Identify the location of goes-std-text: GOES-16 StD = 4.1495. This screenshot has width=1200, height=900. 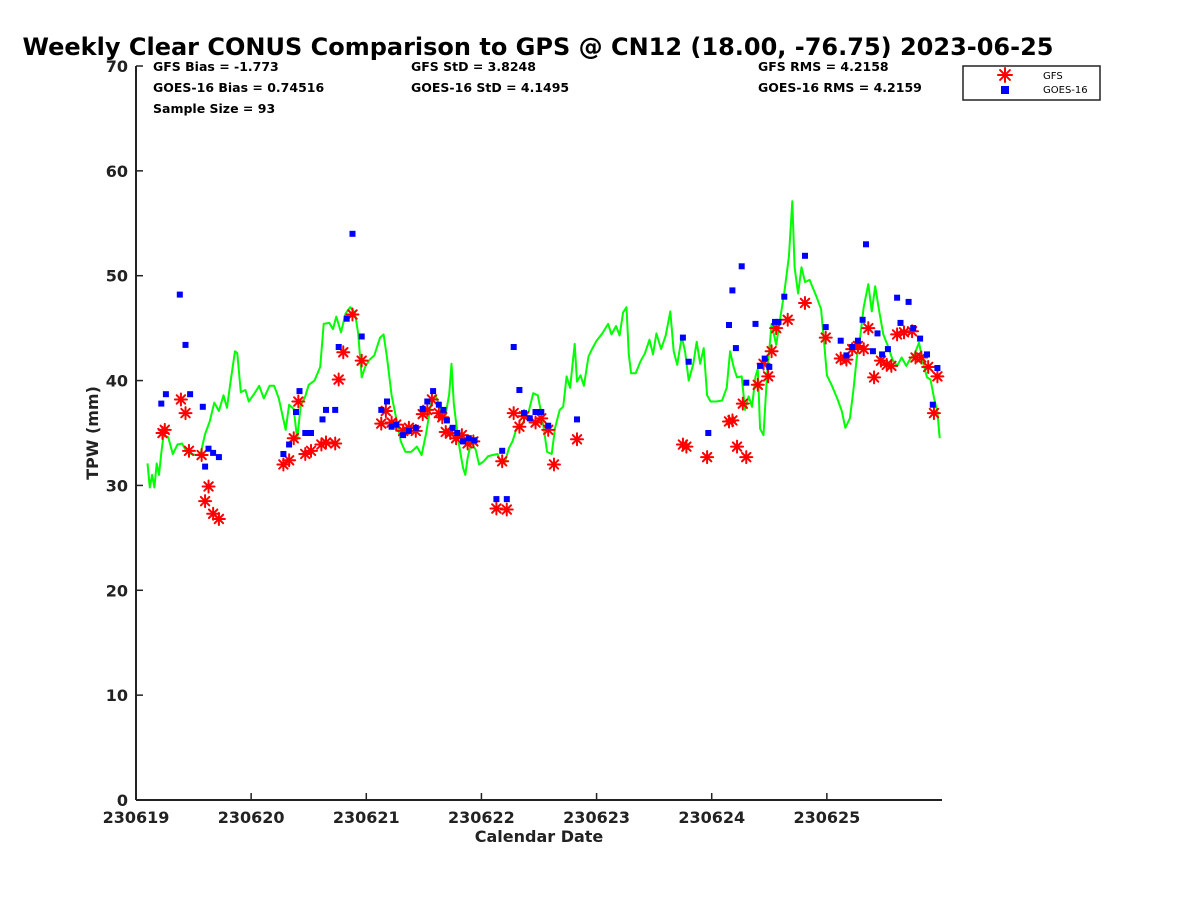
(490, 87).